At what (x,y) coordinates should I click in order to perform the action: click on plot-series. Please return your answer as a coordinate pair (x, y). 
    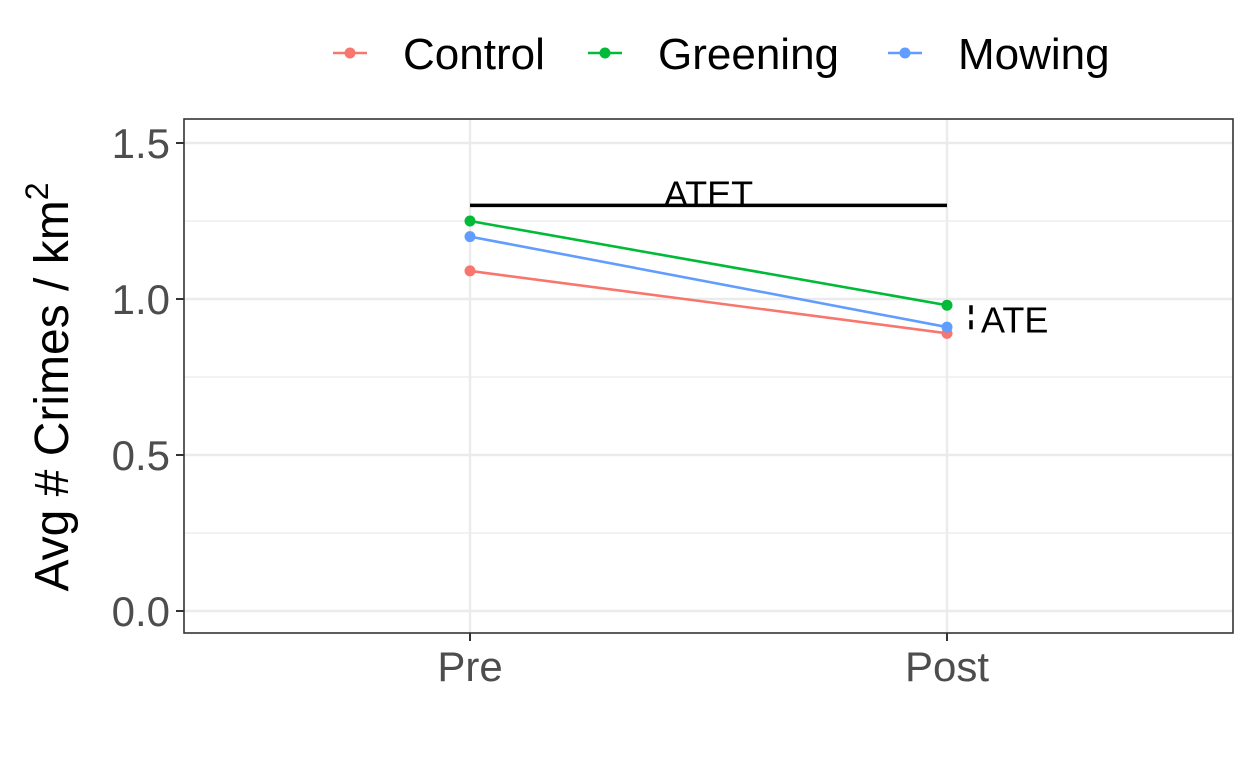
    Looking at the image, I should click on (708, 277).